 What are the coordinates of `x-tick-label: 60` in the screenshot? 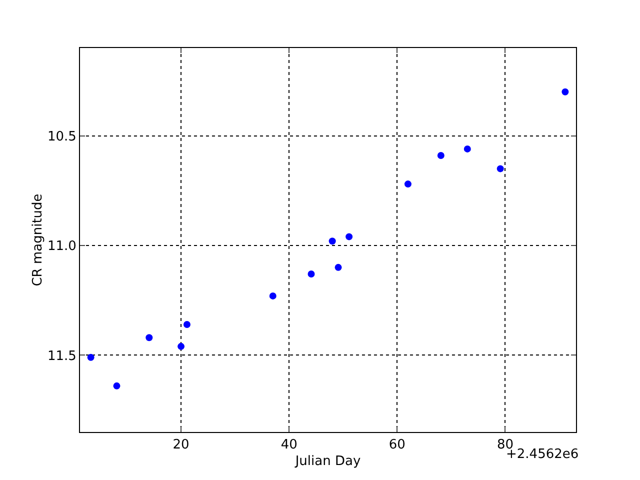 It's located at (397, 445).